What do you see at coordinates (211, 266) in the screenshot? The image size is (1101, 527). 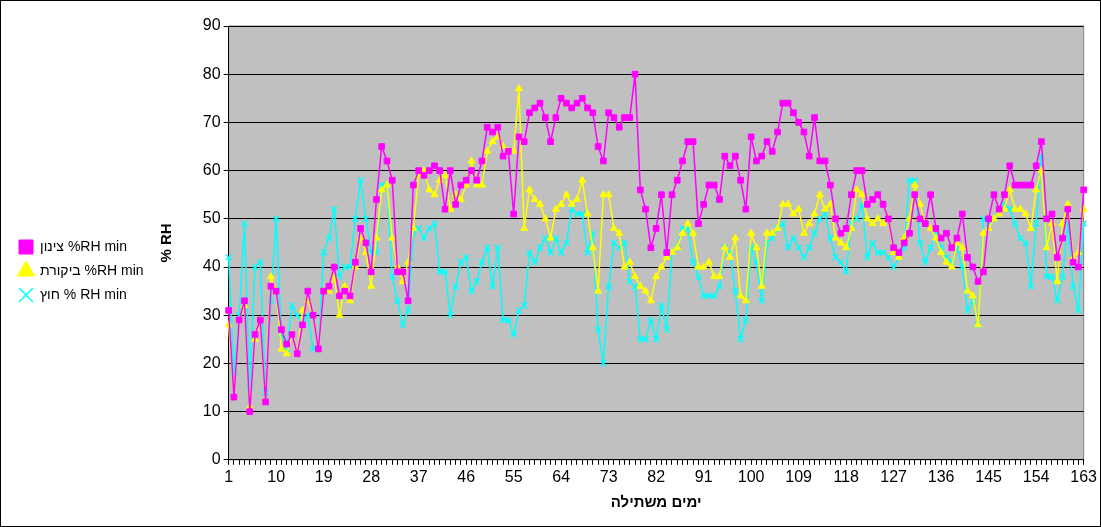 I see `y-tick-label: 40` at bounding box center [211, 266].